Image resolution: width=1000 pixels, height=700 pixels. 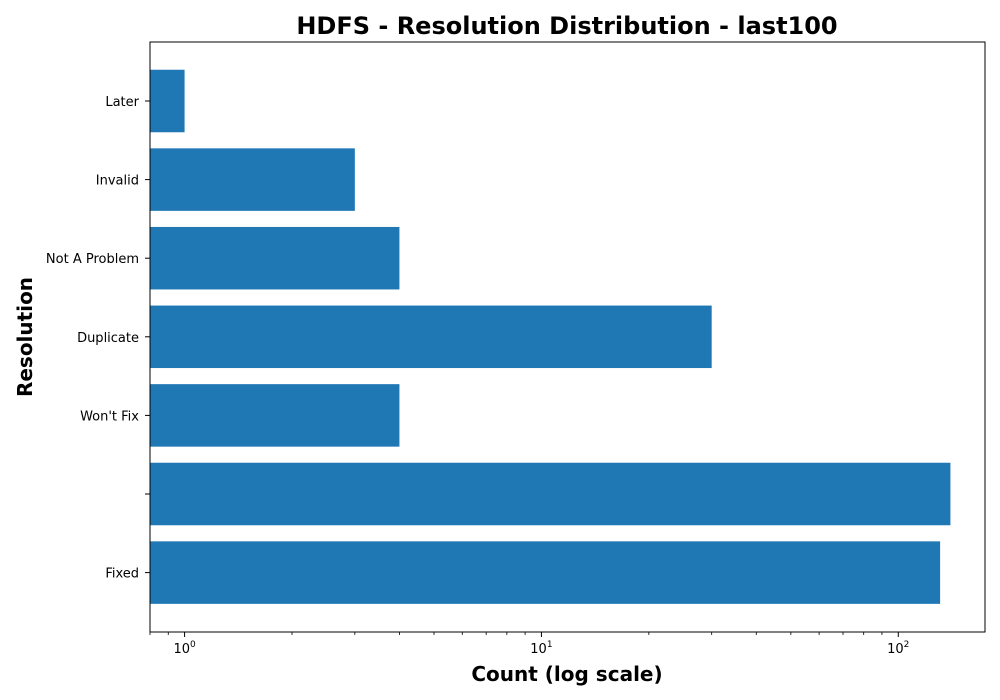 What do you see at coordinates (122, 102) in the screenshot?
I see `y-tick-label: Later` at bounding box center [122, 102].